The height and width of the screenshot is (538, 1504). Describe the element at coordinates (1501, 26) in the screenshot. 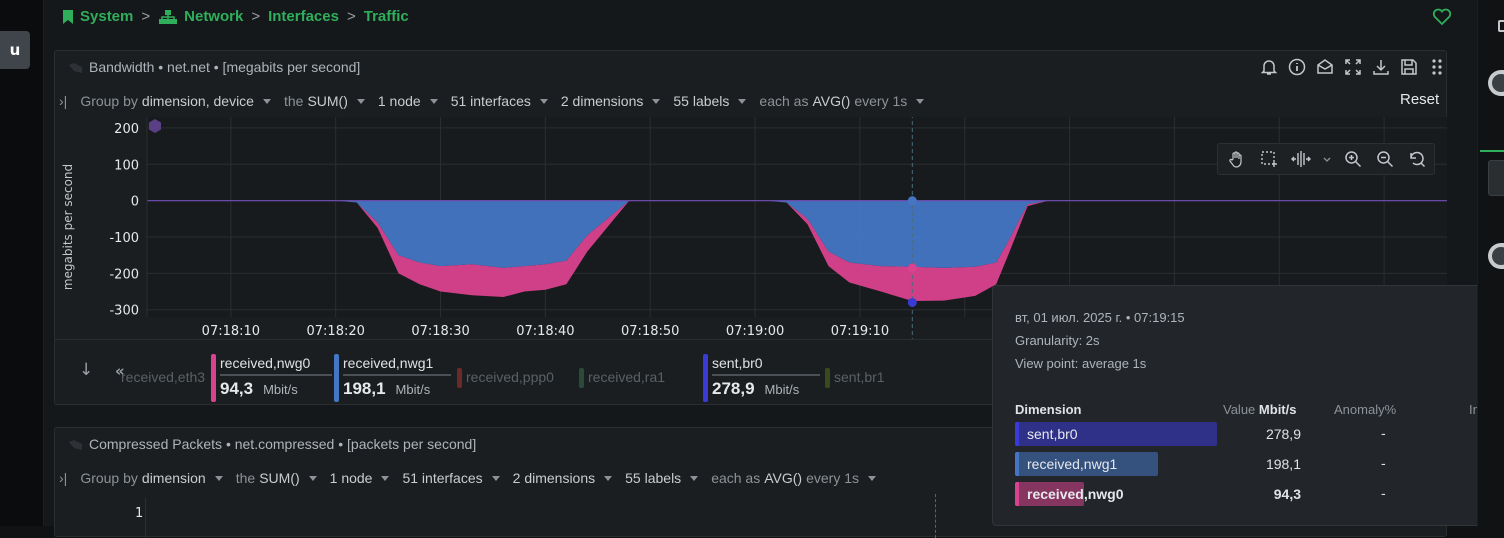

I see `panel-icon` at that location.